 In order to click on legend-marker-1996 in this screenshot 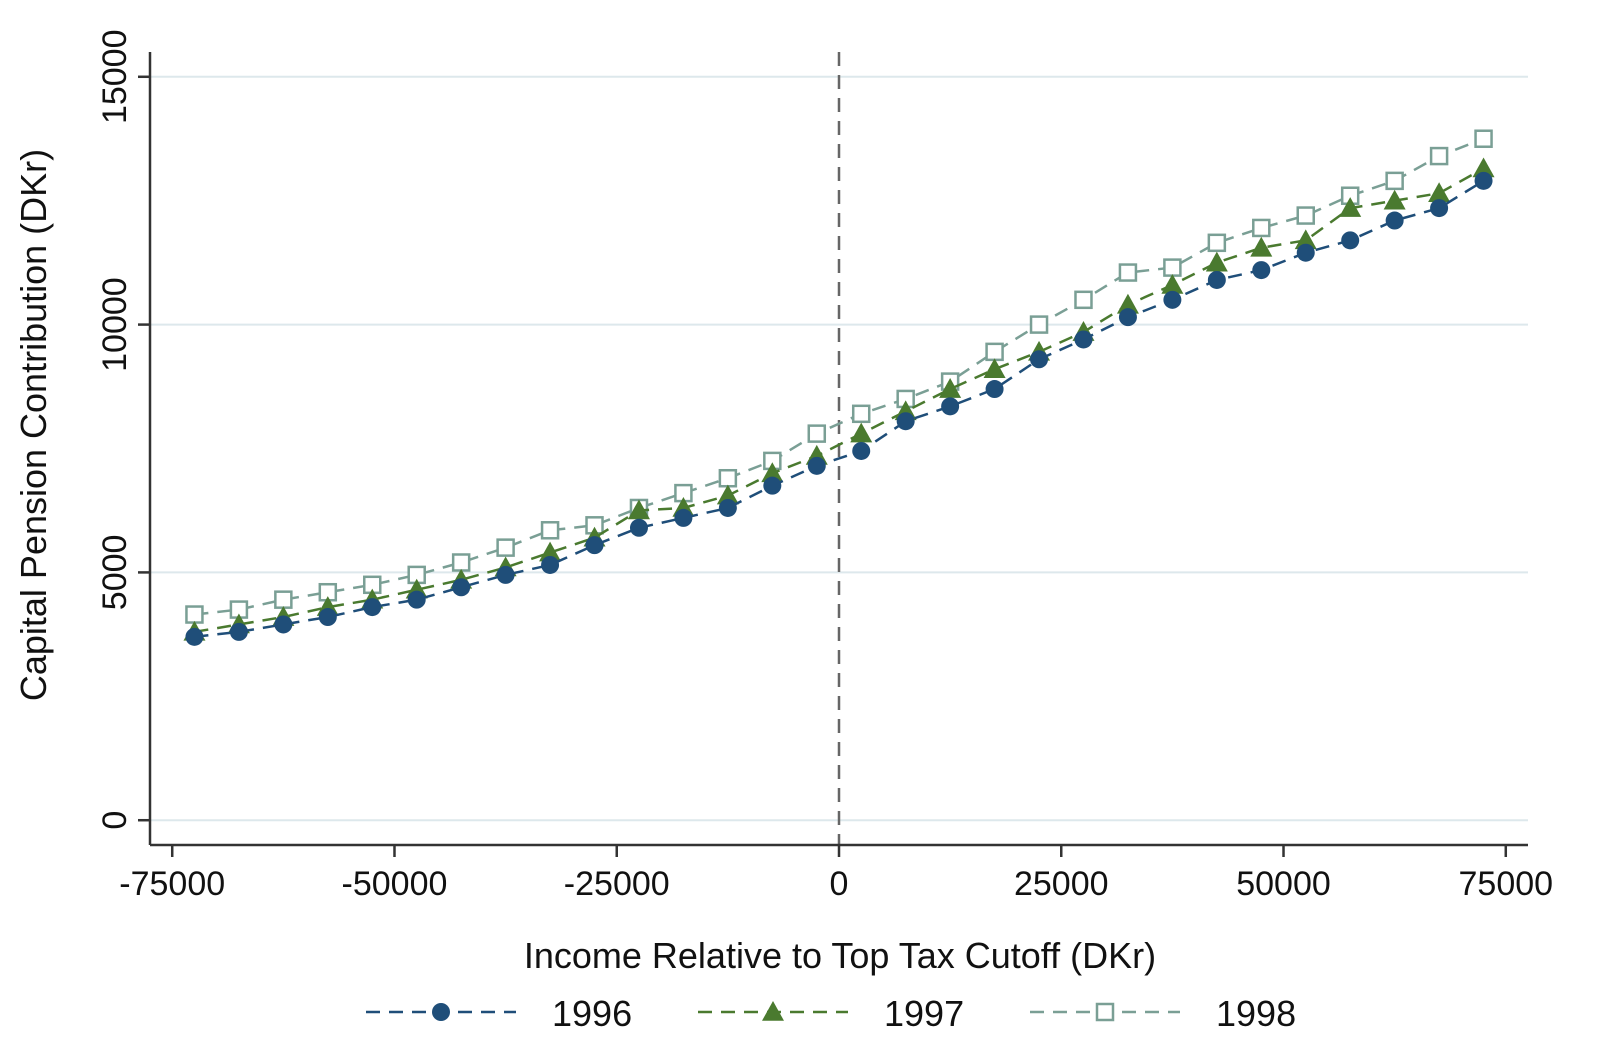, I will do `click(441, 1012)`.